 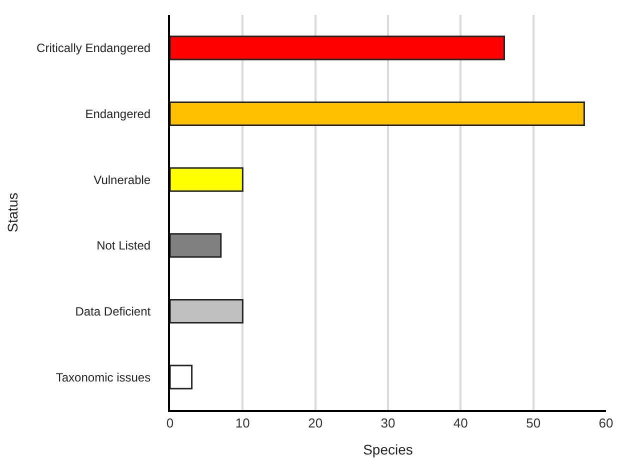 I want to click on x-axis-title: Species, so click(x=388, y=449).